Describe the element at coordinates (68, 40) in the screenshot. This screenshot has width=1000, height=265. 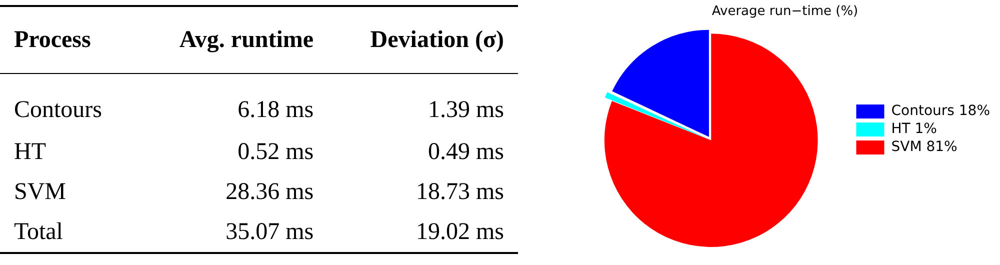
I see `text: Process` at that location.